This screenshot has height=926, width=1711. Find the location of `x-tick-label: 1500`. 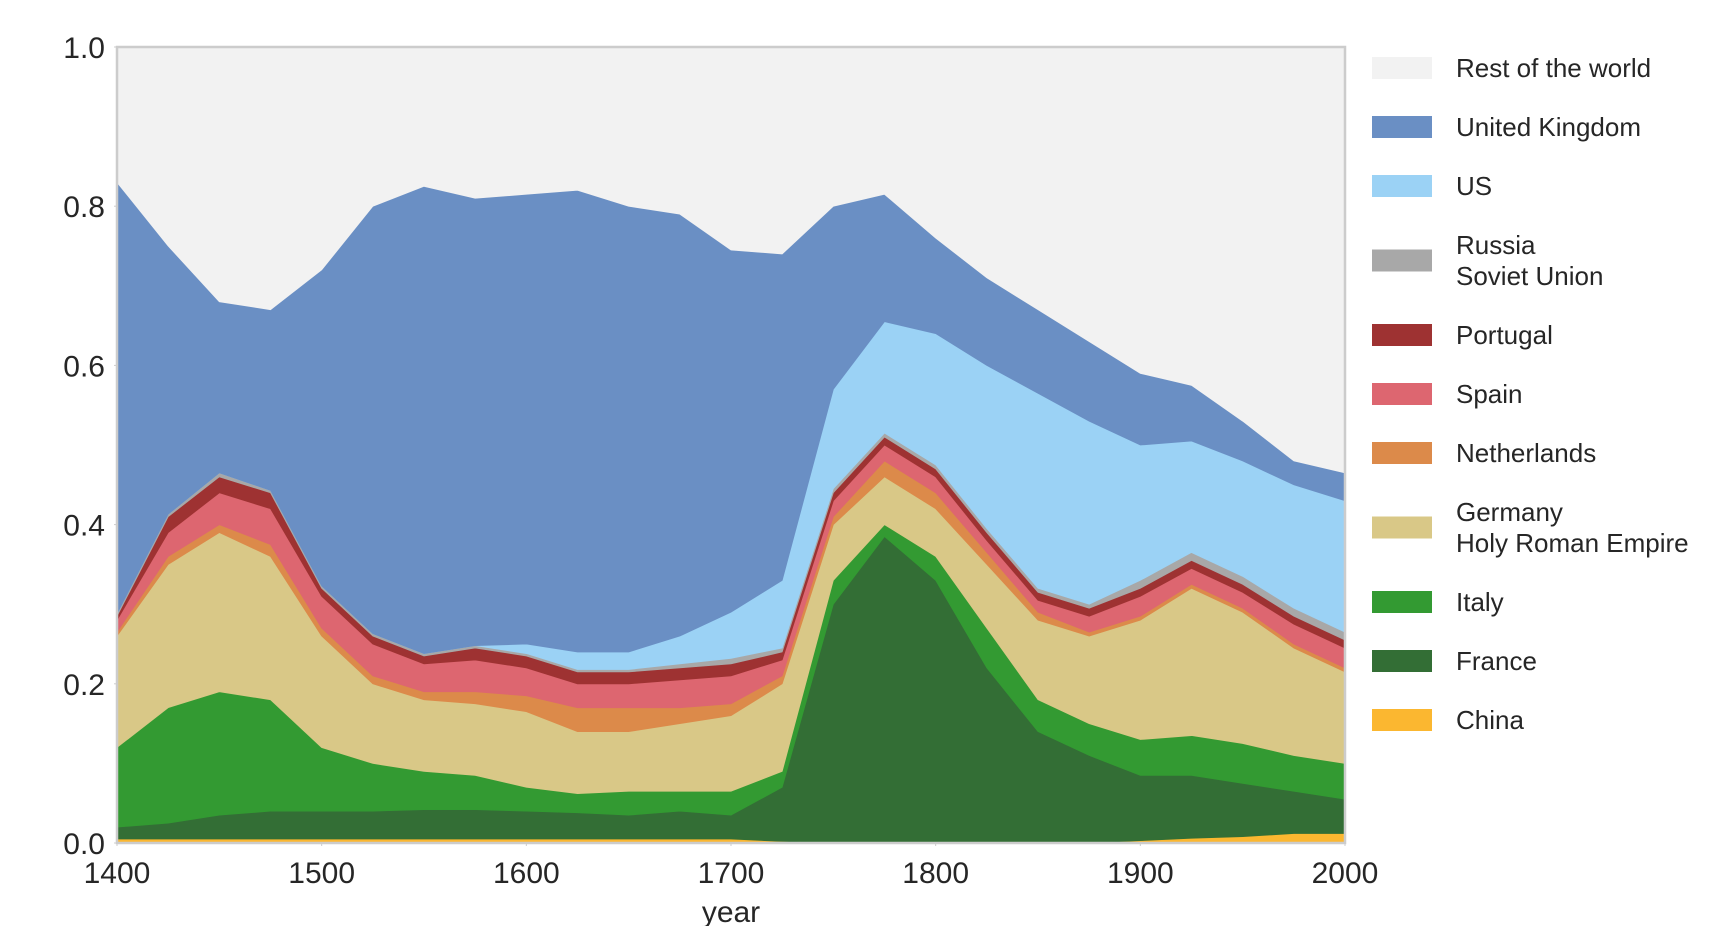

x-tick-label: 1500 is located at coordinates (321, 873).